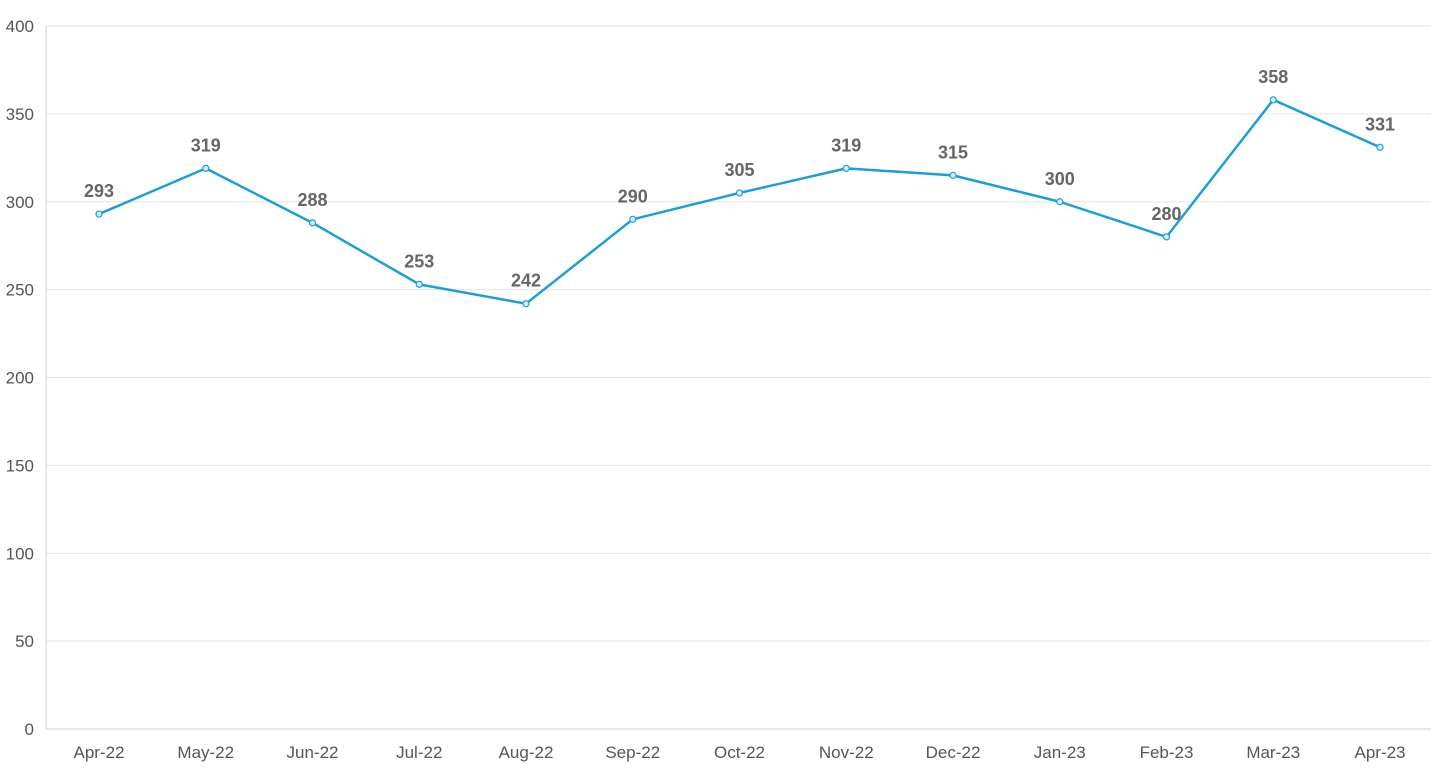 This screenshot has height=774, width=1431. Describe the element at coordinates (1167, 752) in the screenshot. I see `x-tick-label: Feb-23` at that location.